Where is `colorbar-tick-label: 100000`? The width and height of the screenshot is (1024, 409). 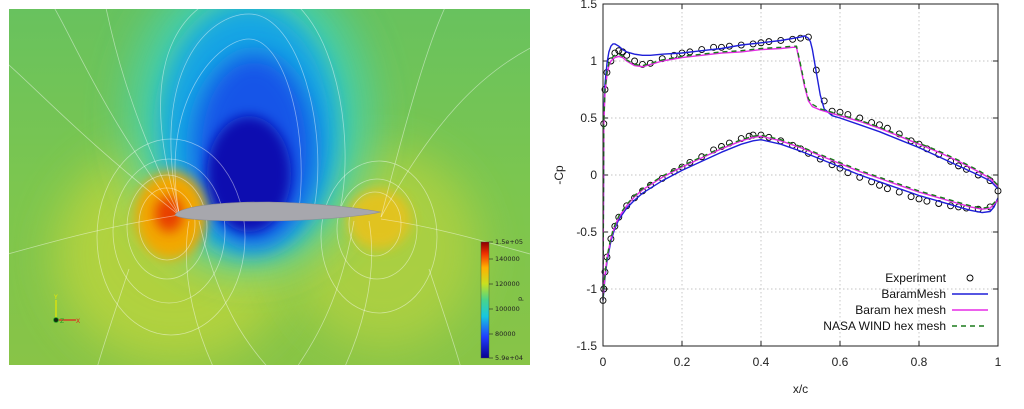
colorbar-tick-label: 100000 is located at coordinates (507, 309).